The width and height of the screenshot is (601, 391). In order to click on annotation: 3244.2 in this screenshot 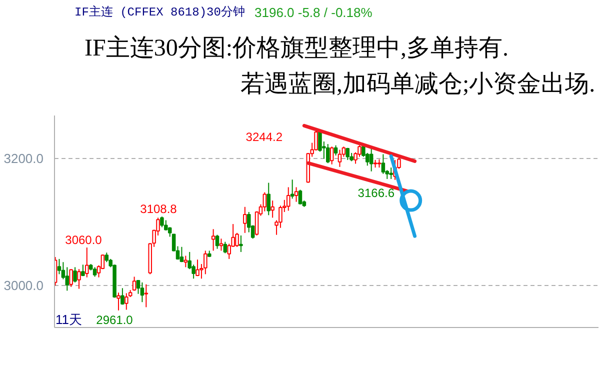, I will do `click(264, 137)`.